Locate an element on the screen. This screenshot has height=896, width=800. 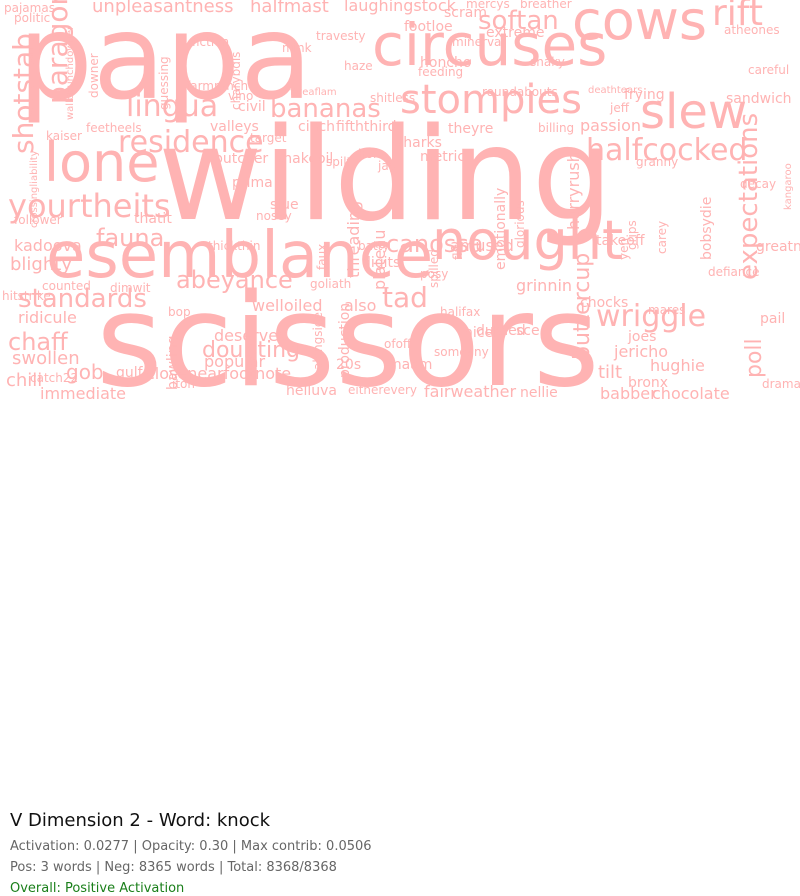
cloud-word: mercys is located at coordinates (488, 5).